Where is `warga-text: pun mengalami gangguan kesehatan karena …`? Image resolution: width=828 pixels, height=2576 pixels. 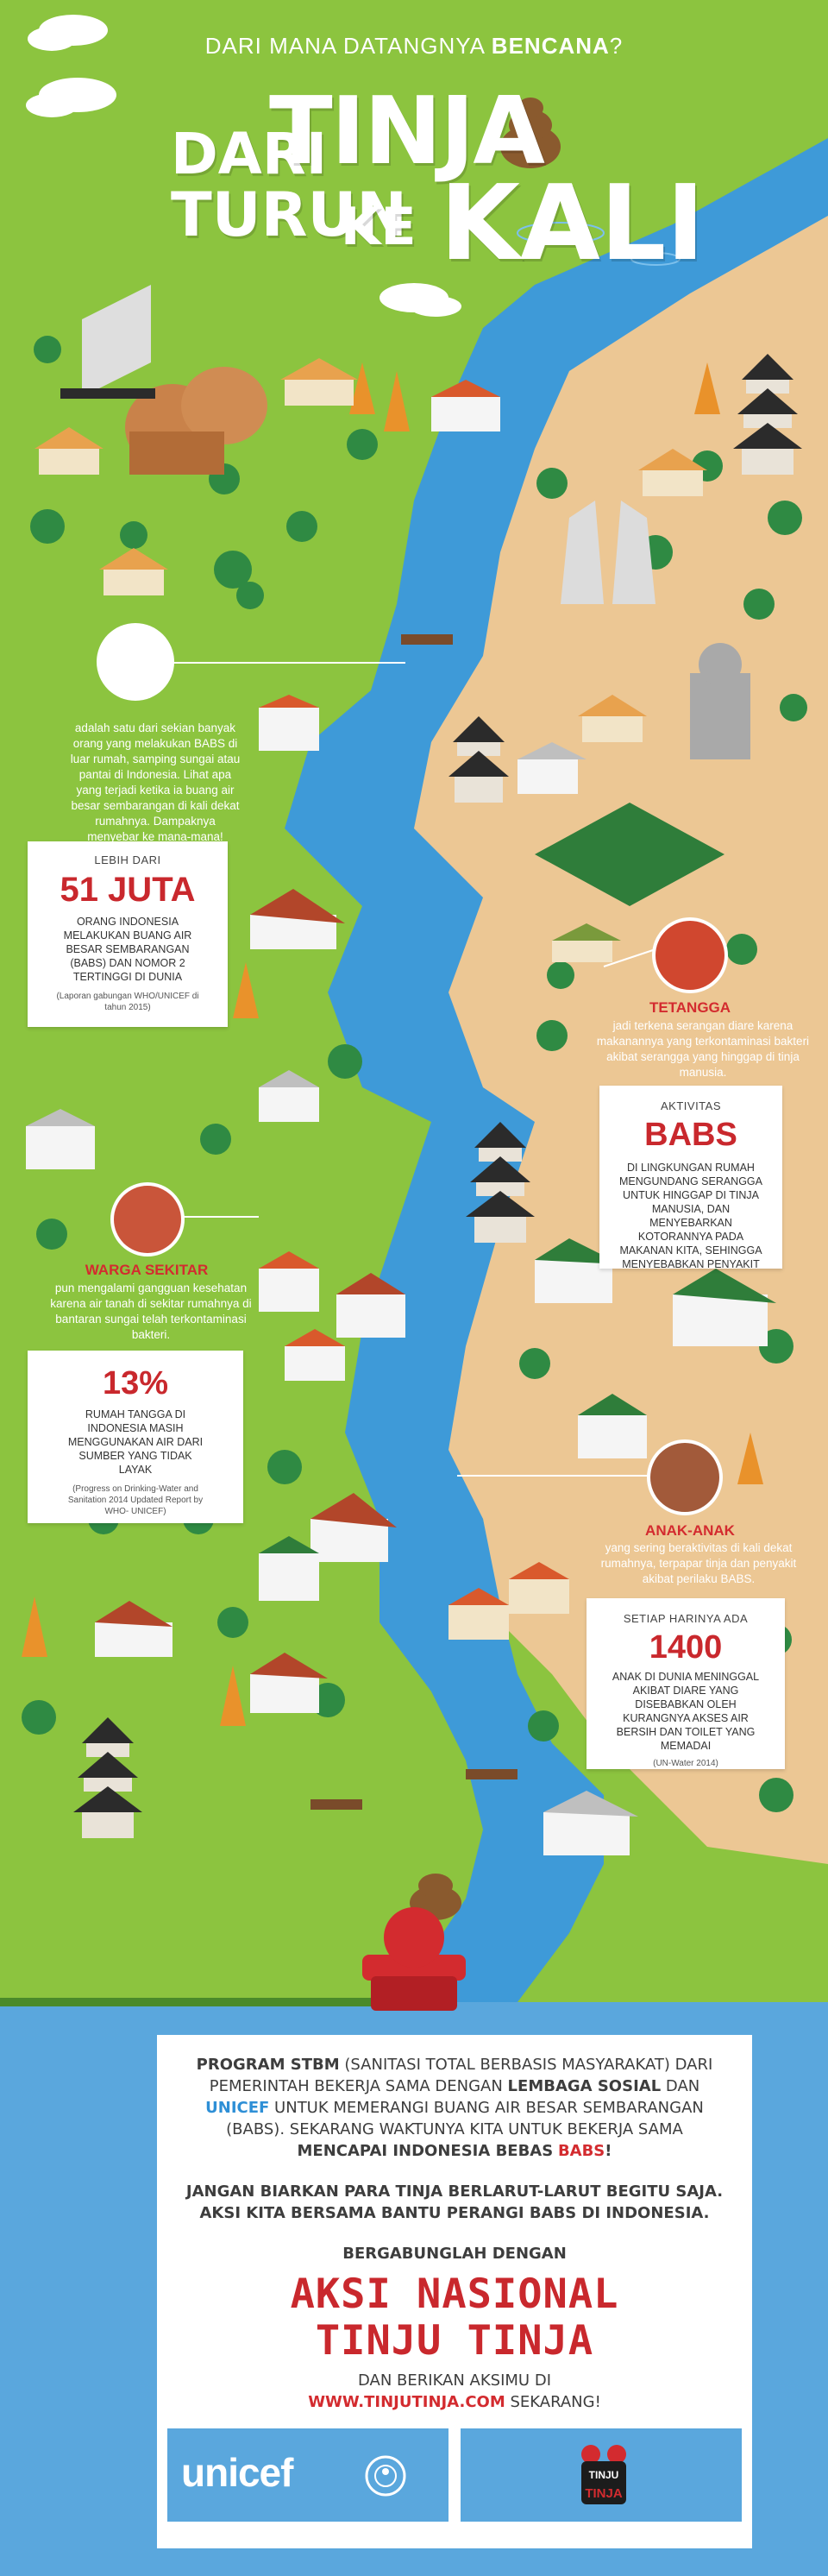 warga-text: pun mengalami gangguan kesehatan karena … is located at coordinates (151, 1311).